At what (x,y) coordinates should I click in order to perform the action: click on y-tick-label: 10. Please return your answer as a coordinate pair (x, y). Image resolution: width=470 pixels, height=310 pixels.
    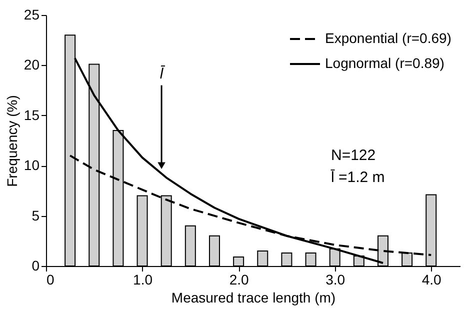
    Looking at the image, I should click on (32, 165).